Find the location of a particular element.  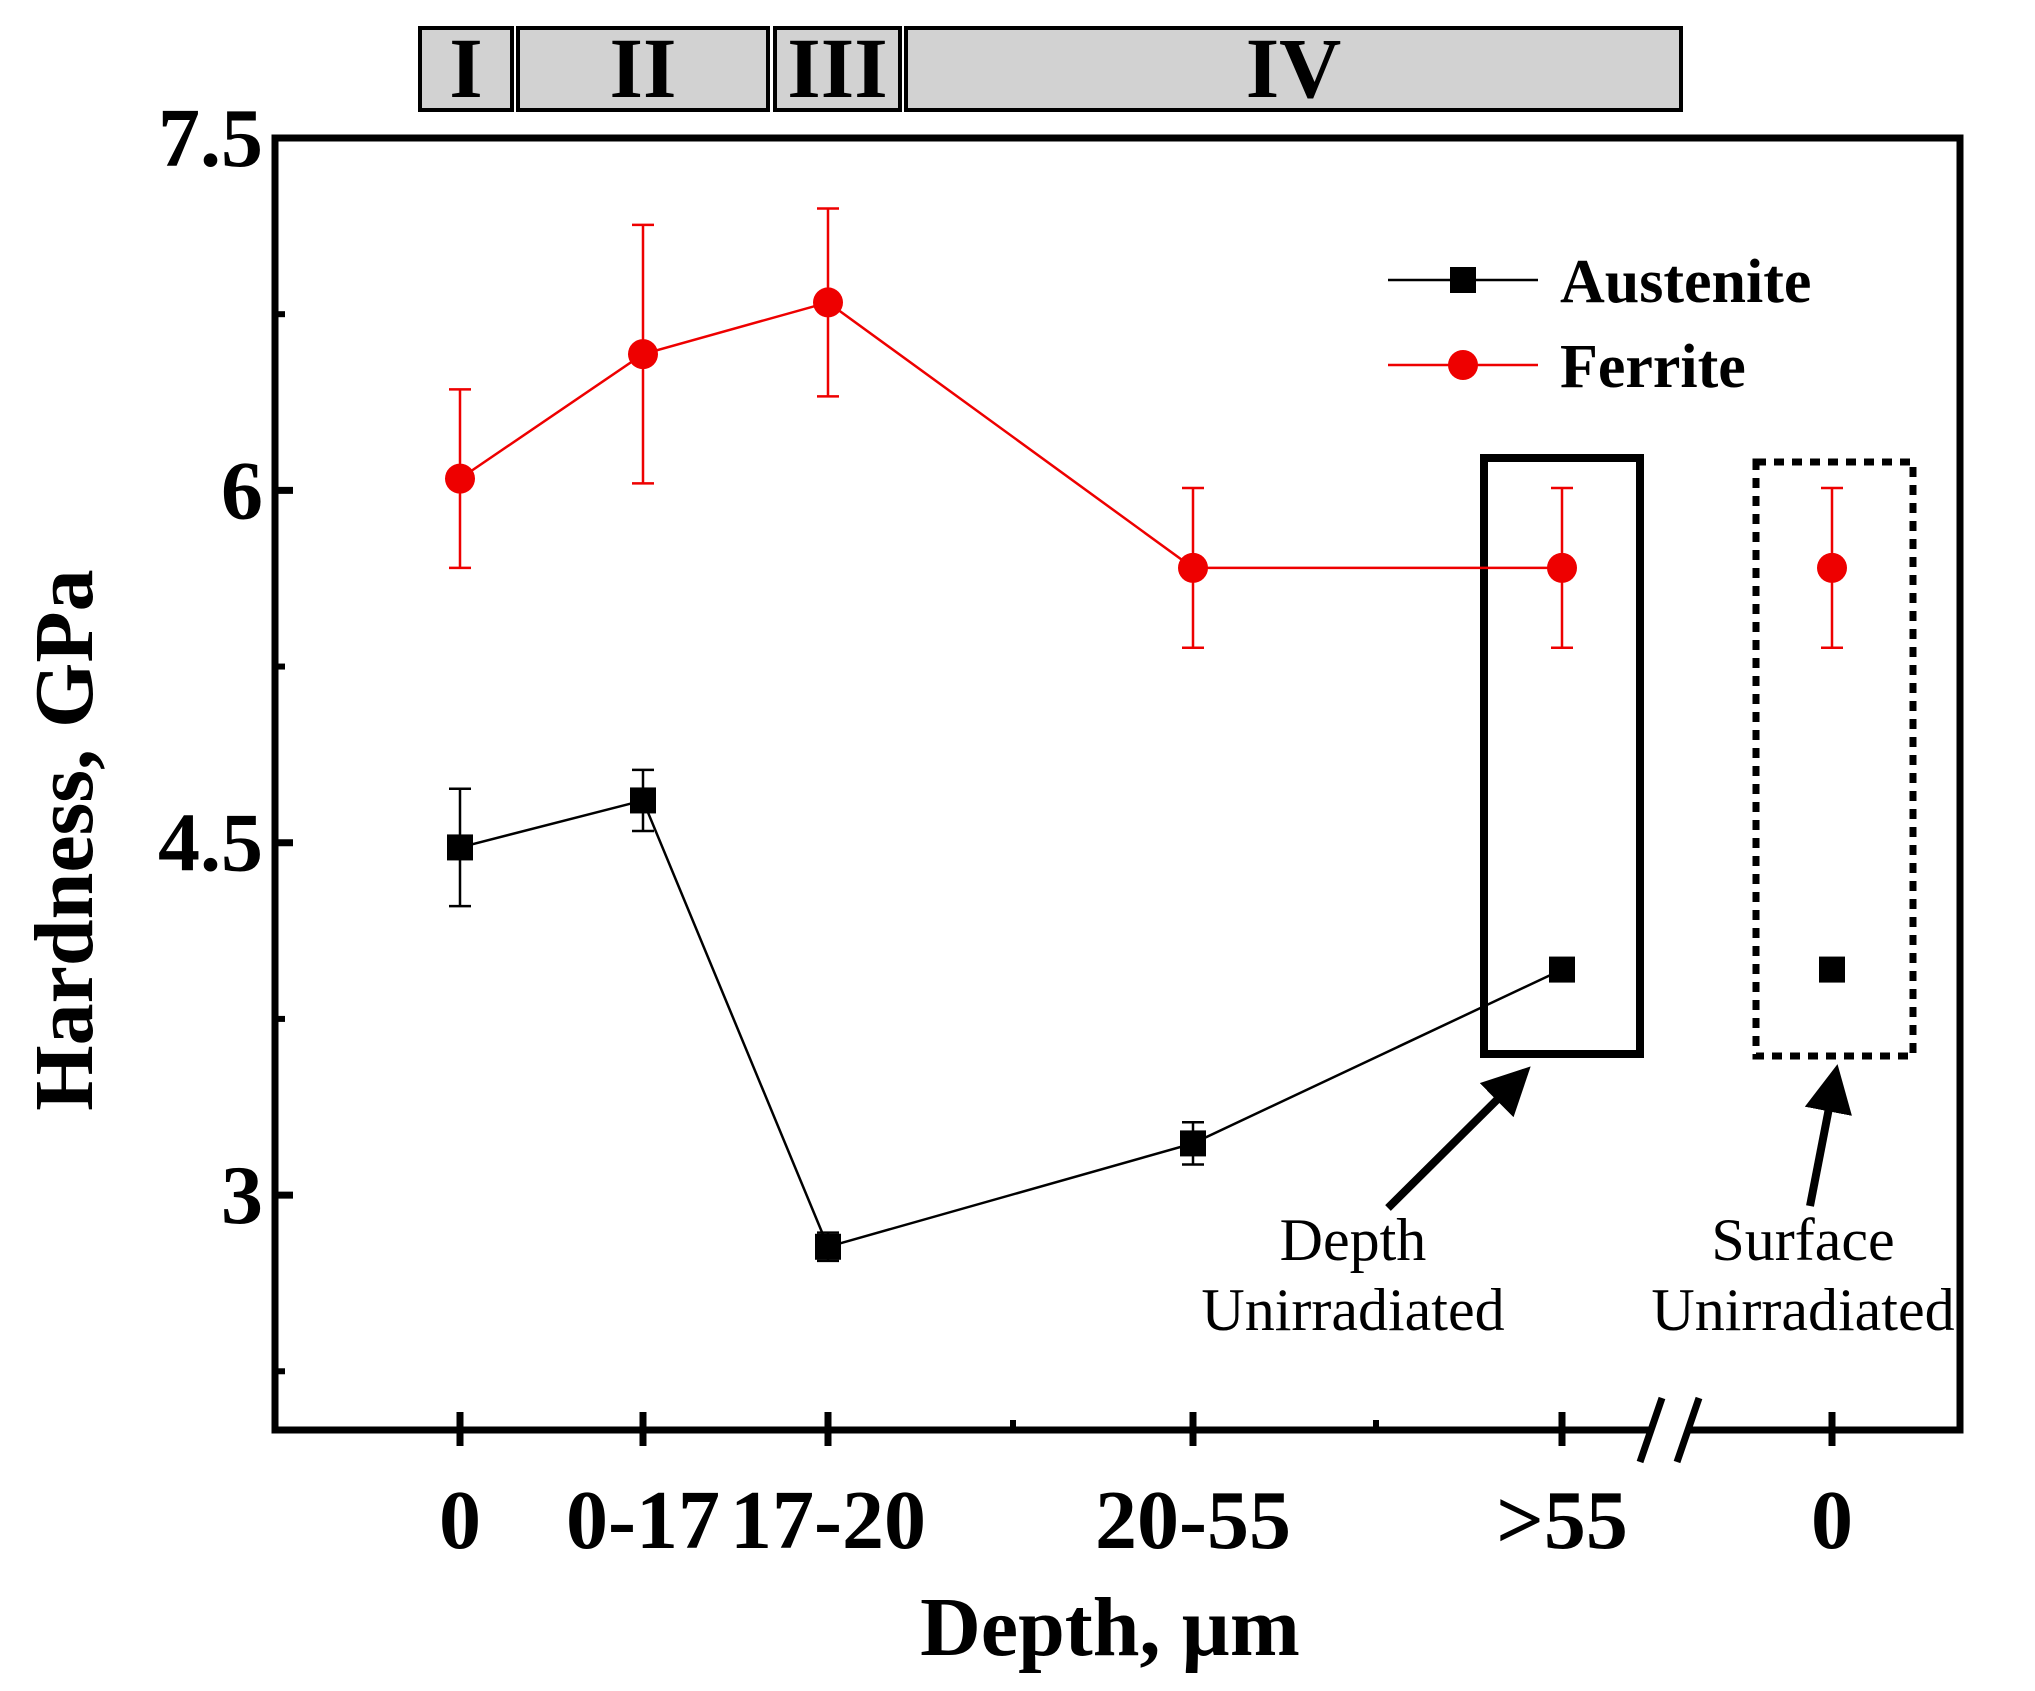

region-bands: I II III IV is located at coordinates (1050, 68).